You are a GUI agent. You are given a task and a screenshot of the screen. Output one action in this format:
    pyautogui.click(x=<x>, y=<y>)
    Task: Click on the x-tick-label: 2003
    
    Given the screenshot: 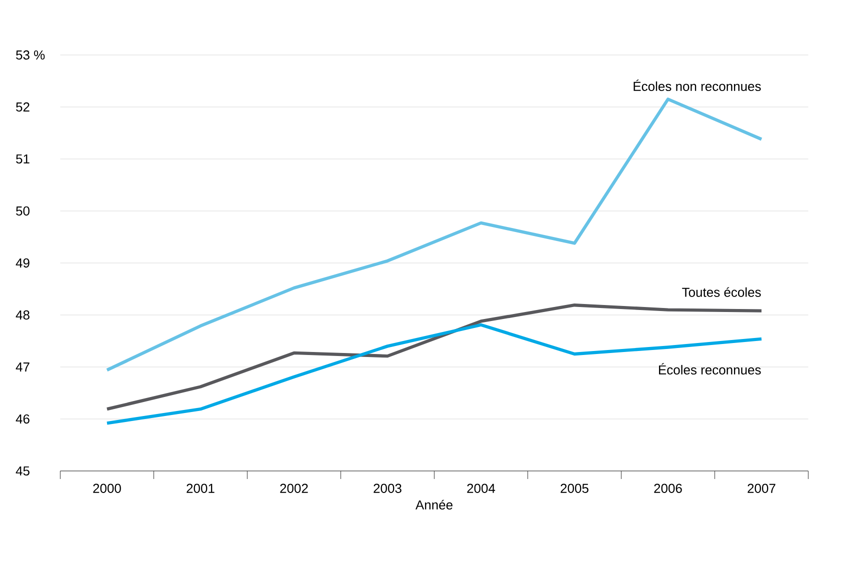 What is the action you would take?
    pyautogui.click(x=388, y=488)
    